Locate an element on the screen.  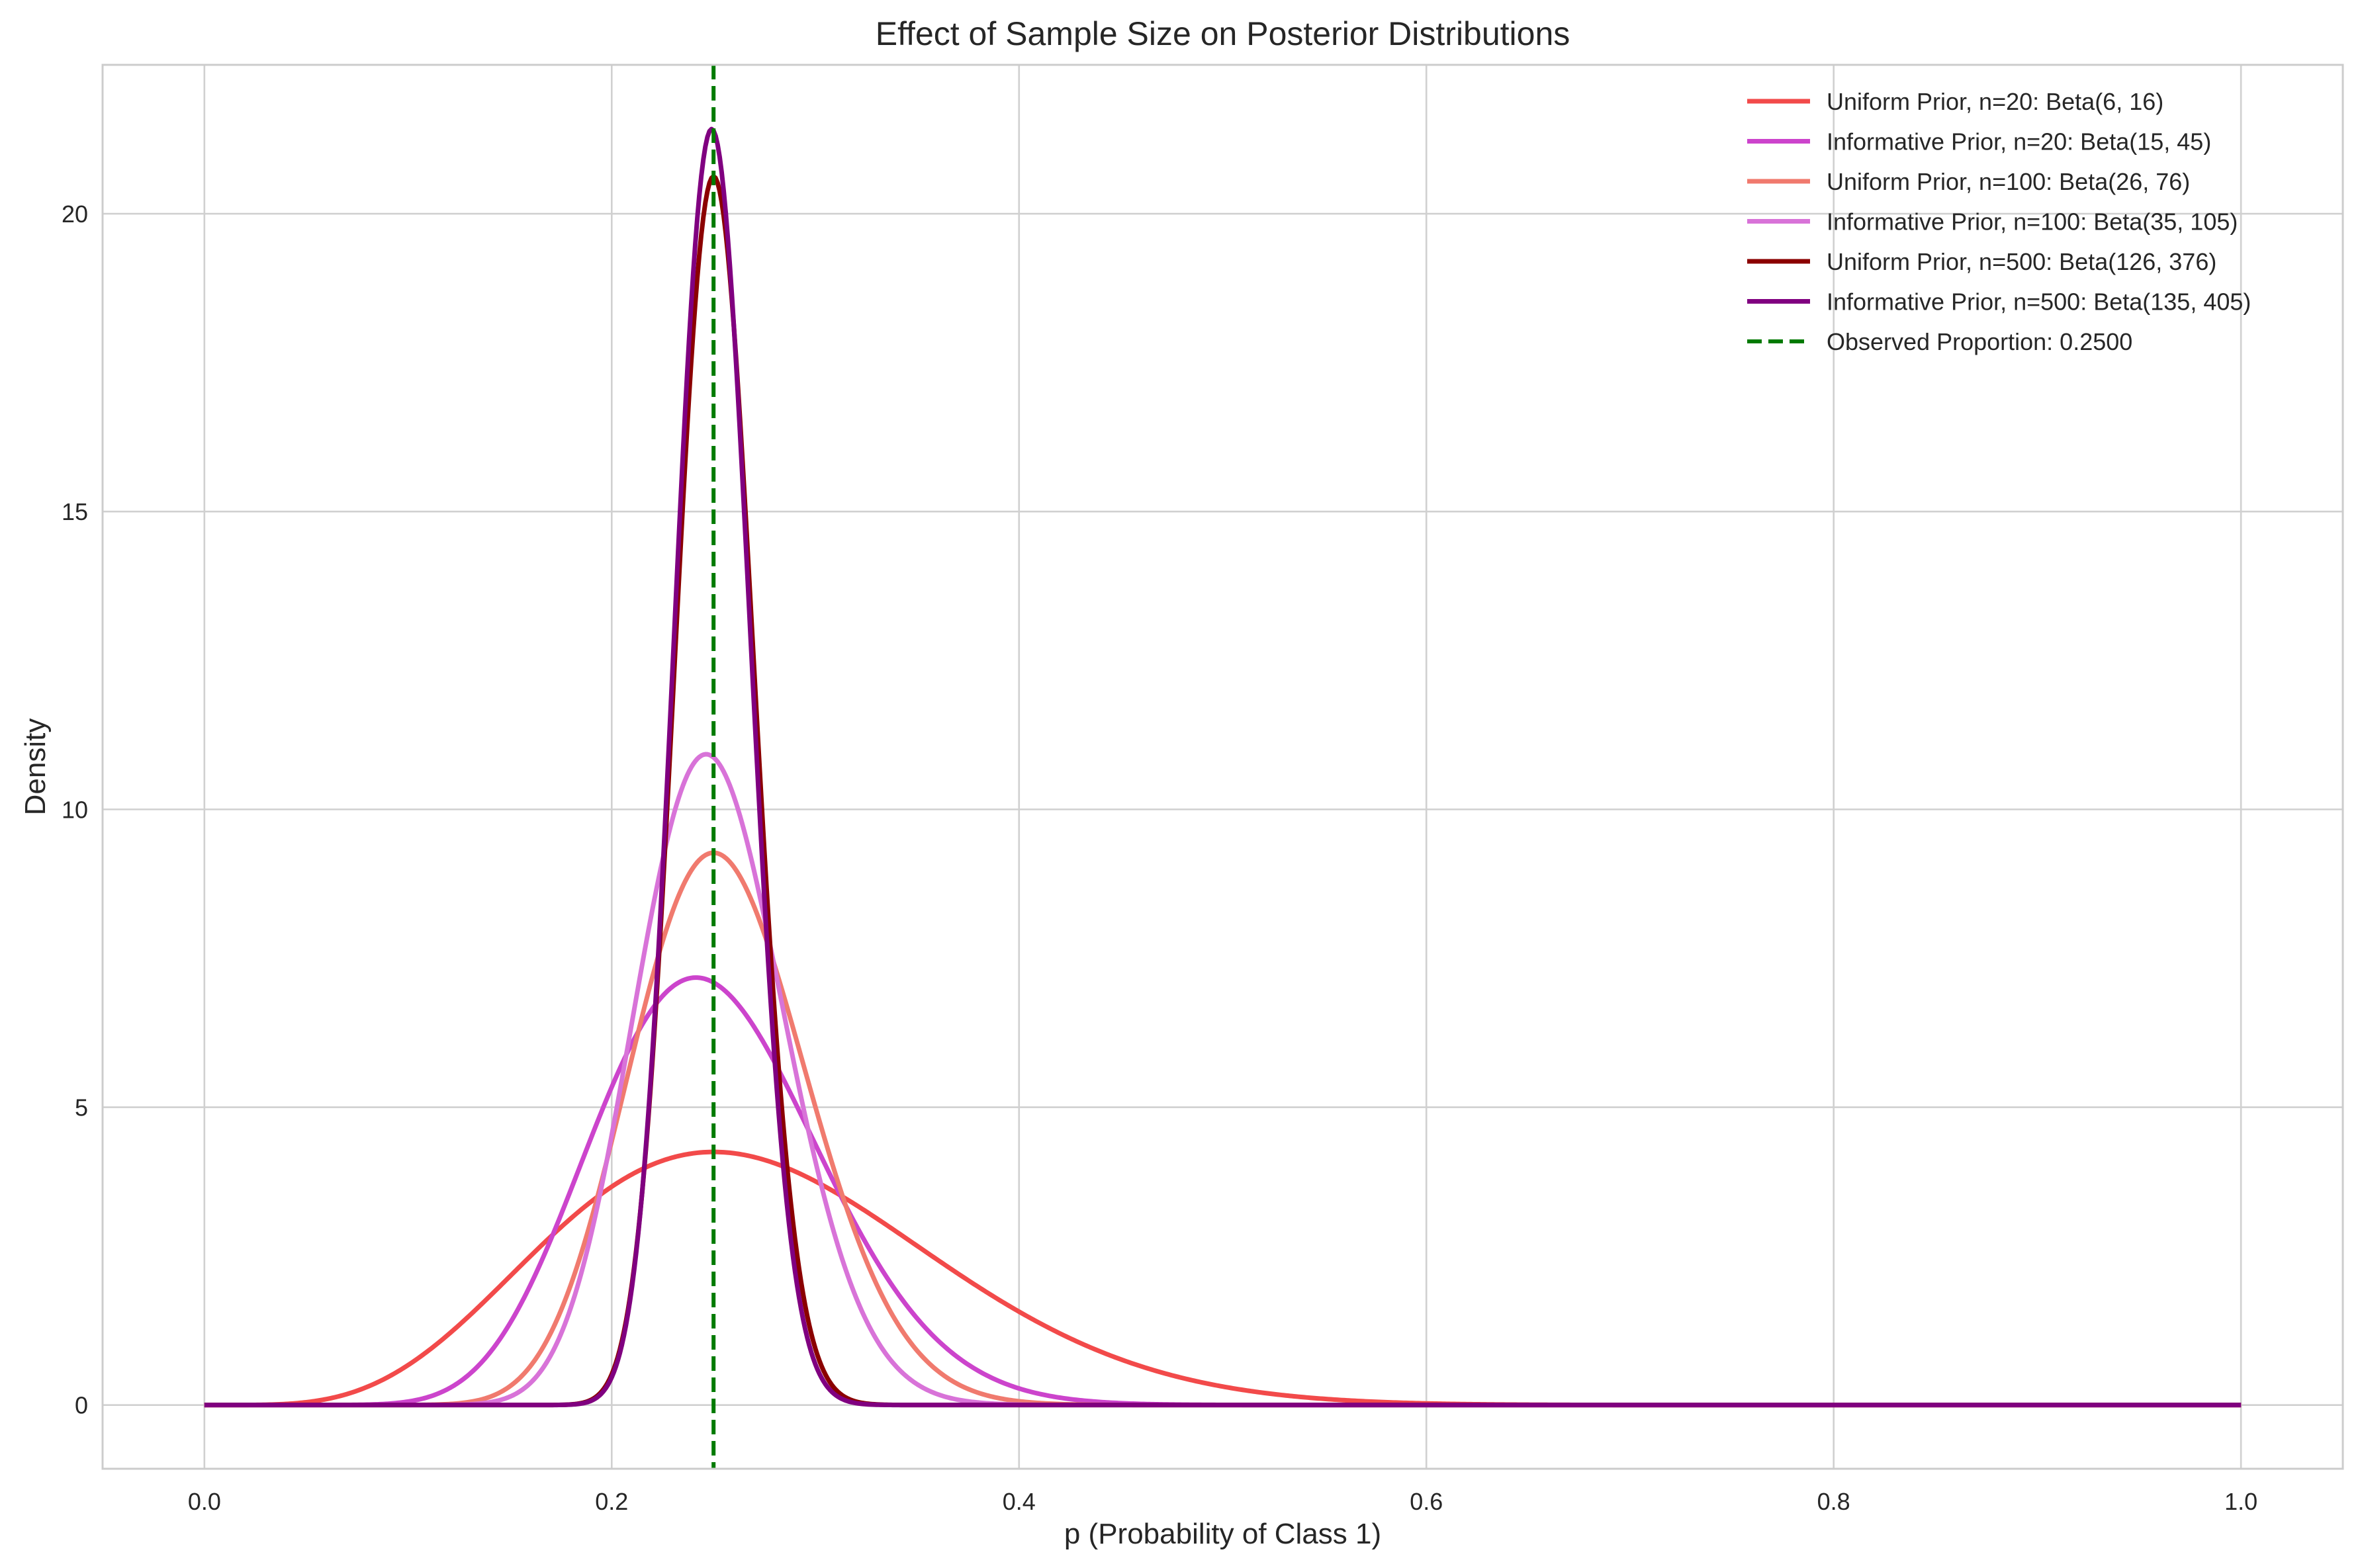
x-tick-label: 0.8 is located at coordinates (1833, 1502).